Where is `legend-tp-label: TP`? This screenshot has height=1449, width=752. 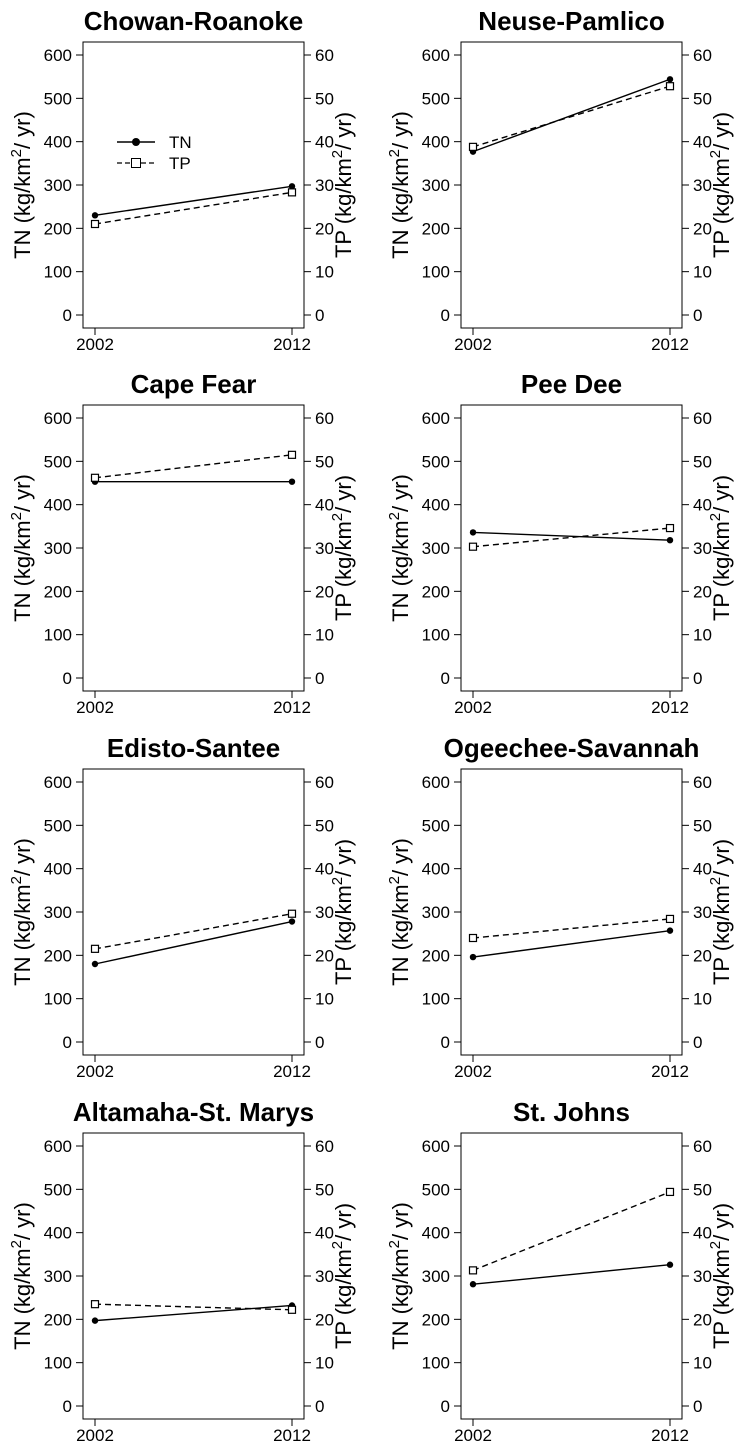
legend-tp-label: TP is located at coordinates (180, 163).